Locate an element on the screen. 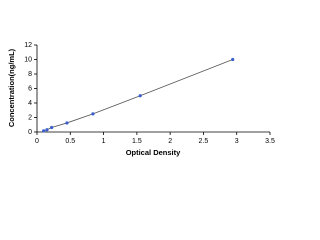 Image resolution: width=320 pixels, height=240 pixels. y-tick-label: 6 is located at coordinates (30, 88).